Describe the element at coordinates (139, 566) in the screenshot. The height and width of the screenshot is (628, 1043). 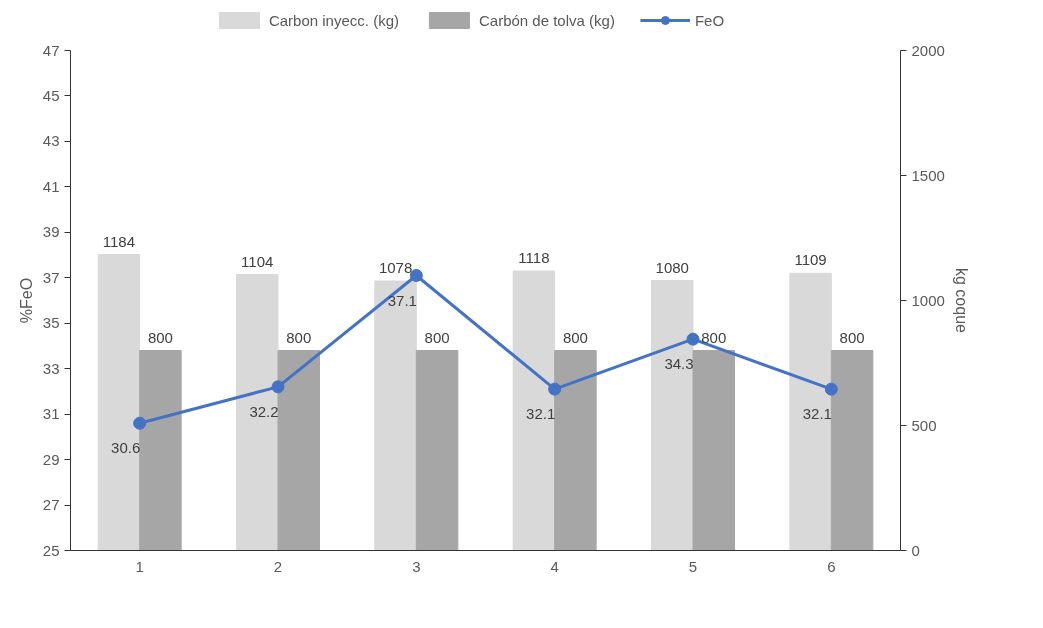
I see `x-tick-label: 1` at that location.